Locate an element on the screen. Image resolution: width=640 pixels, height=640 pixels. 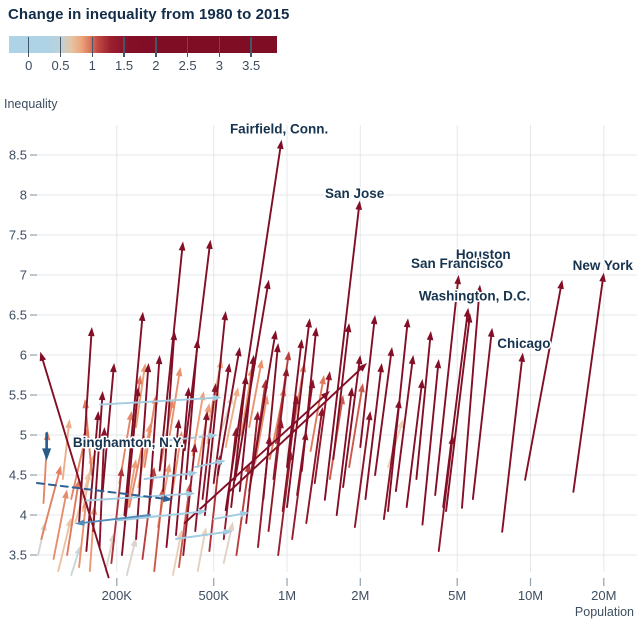
city-label: San Jose is located at coordinates (355, 193).